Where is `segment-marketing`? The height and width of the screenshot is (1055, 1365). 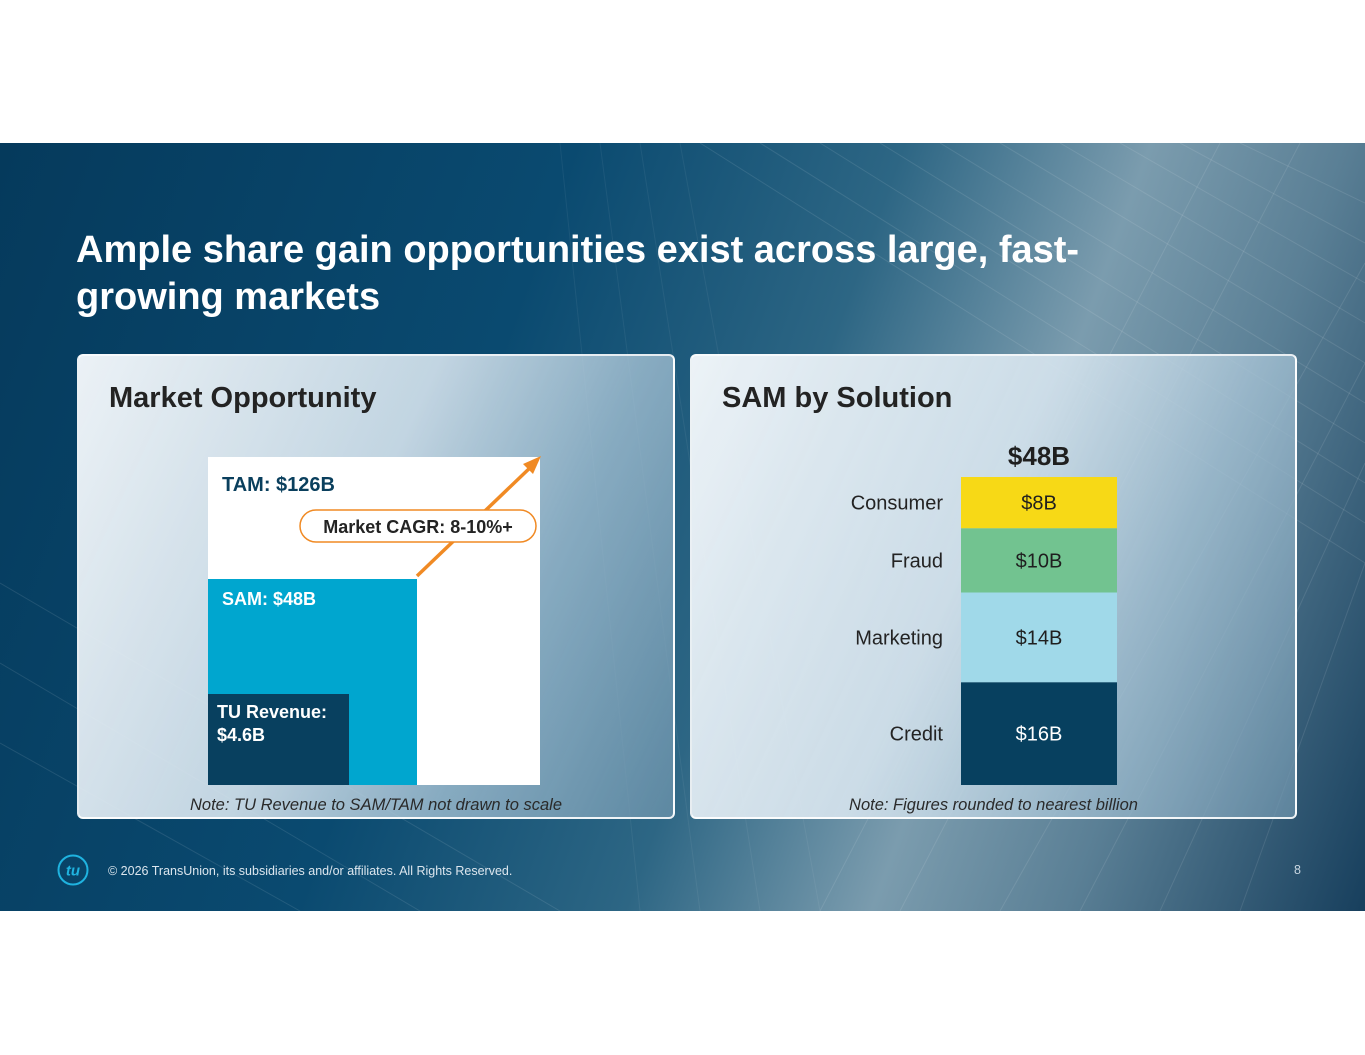
segment-marketing is located at coordinates (1039, 637).